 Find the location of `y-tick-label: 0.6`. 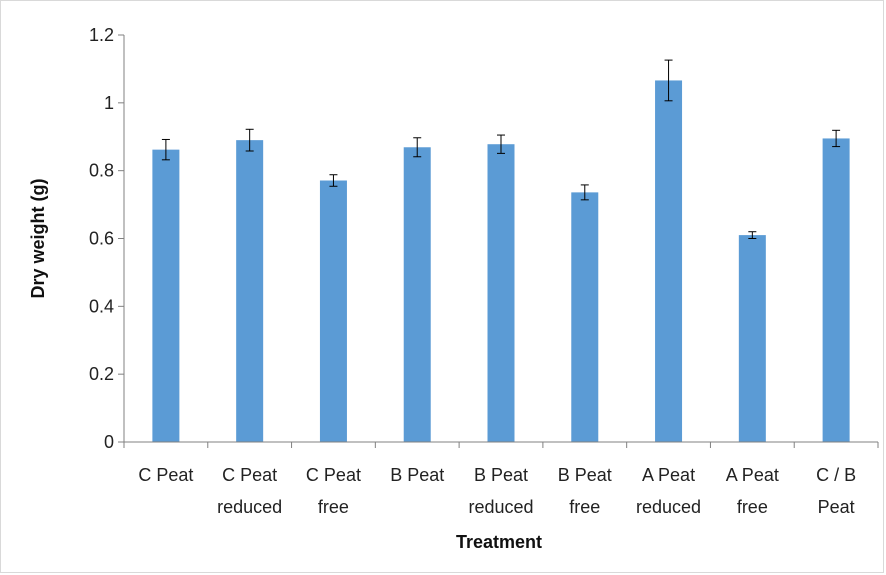

y-tick-label: 0.6 is located at coordinates (101, 239).